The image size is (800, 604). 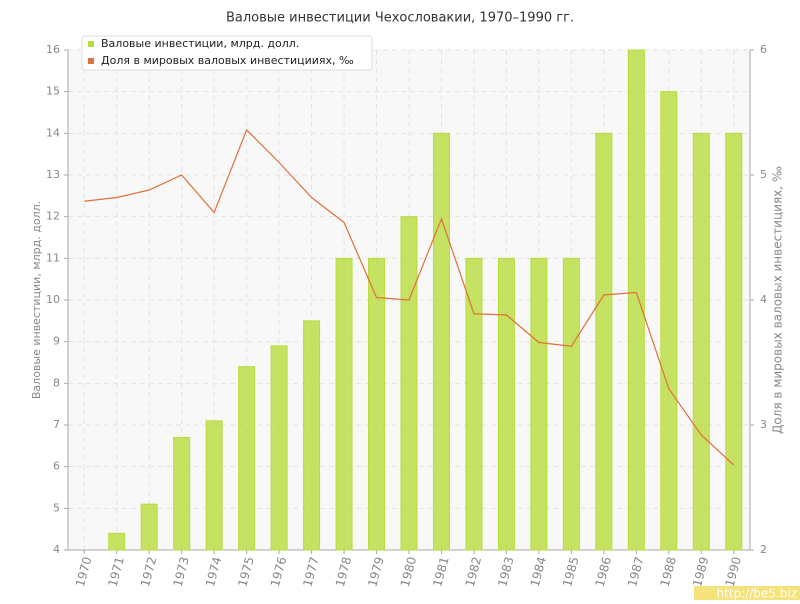 I want to click on y2-tick-label: 3, so click(x=763, y=424).